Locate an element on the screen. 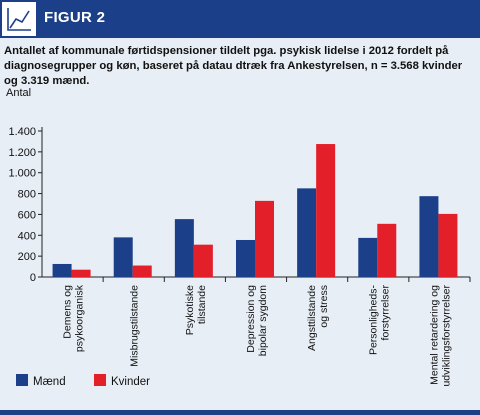  y-tick-label: 800 is located at coordinates (27, 195).